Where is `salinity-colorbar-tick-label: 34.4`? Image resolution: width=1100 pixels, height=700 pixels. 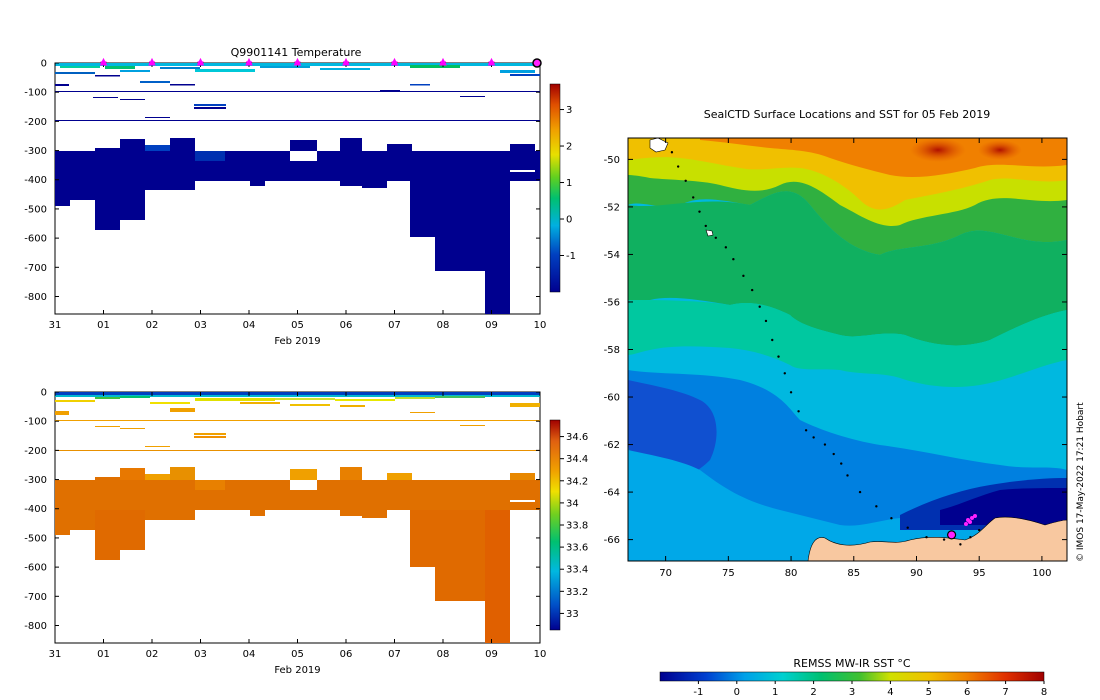 salinity-colorbar-tick-label: 34.4 is located at coordinates (577, 459).